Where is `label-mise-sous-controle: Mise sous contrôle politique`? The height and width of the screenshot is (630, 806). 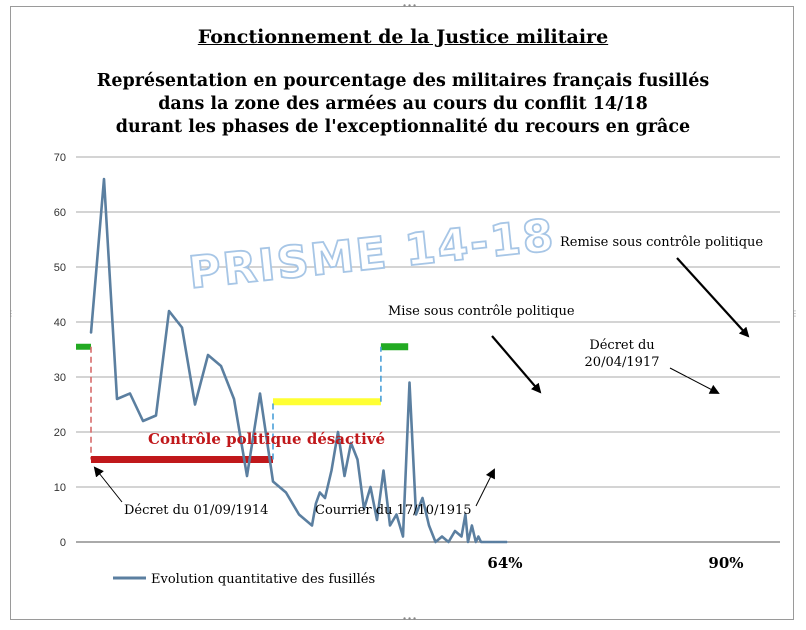 label-mise-sous-controle: Mise sous contrôle politique is located at coordinates (481, 311).